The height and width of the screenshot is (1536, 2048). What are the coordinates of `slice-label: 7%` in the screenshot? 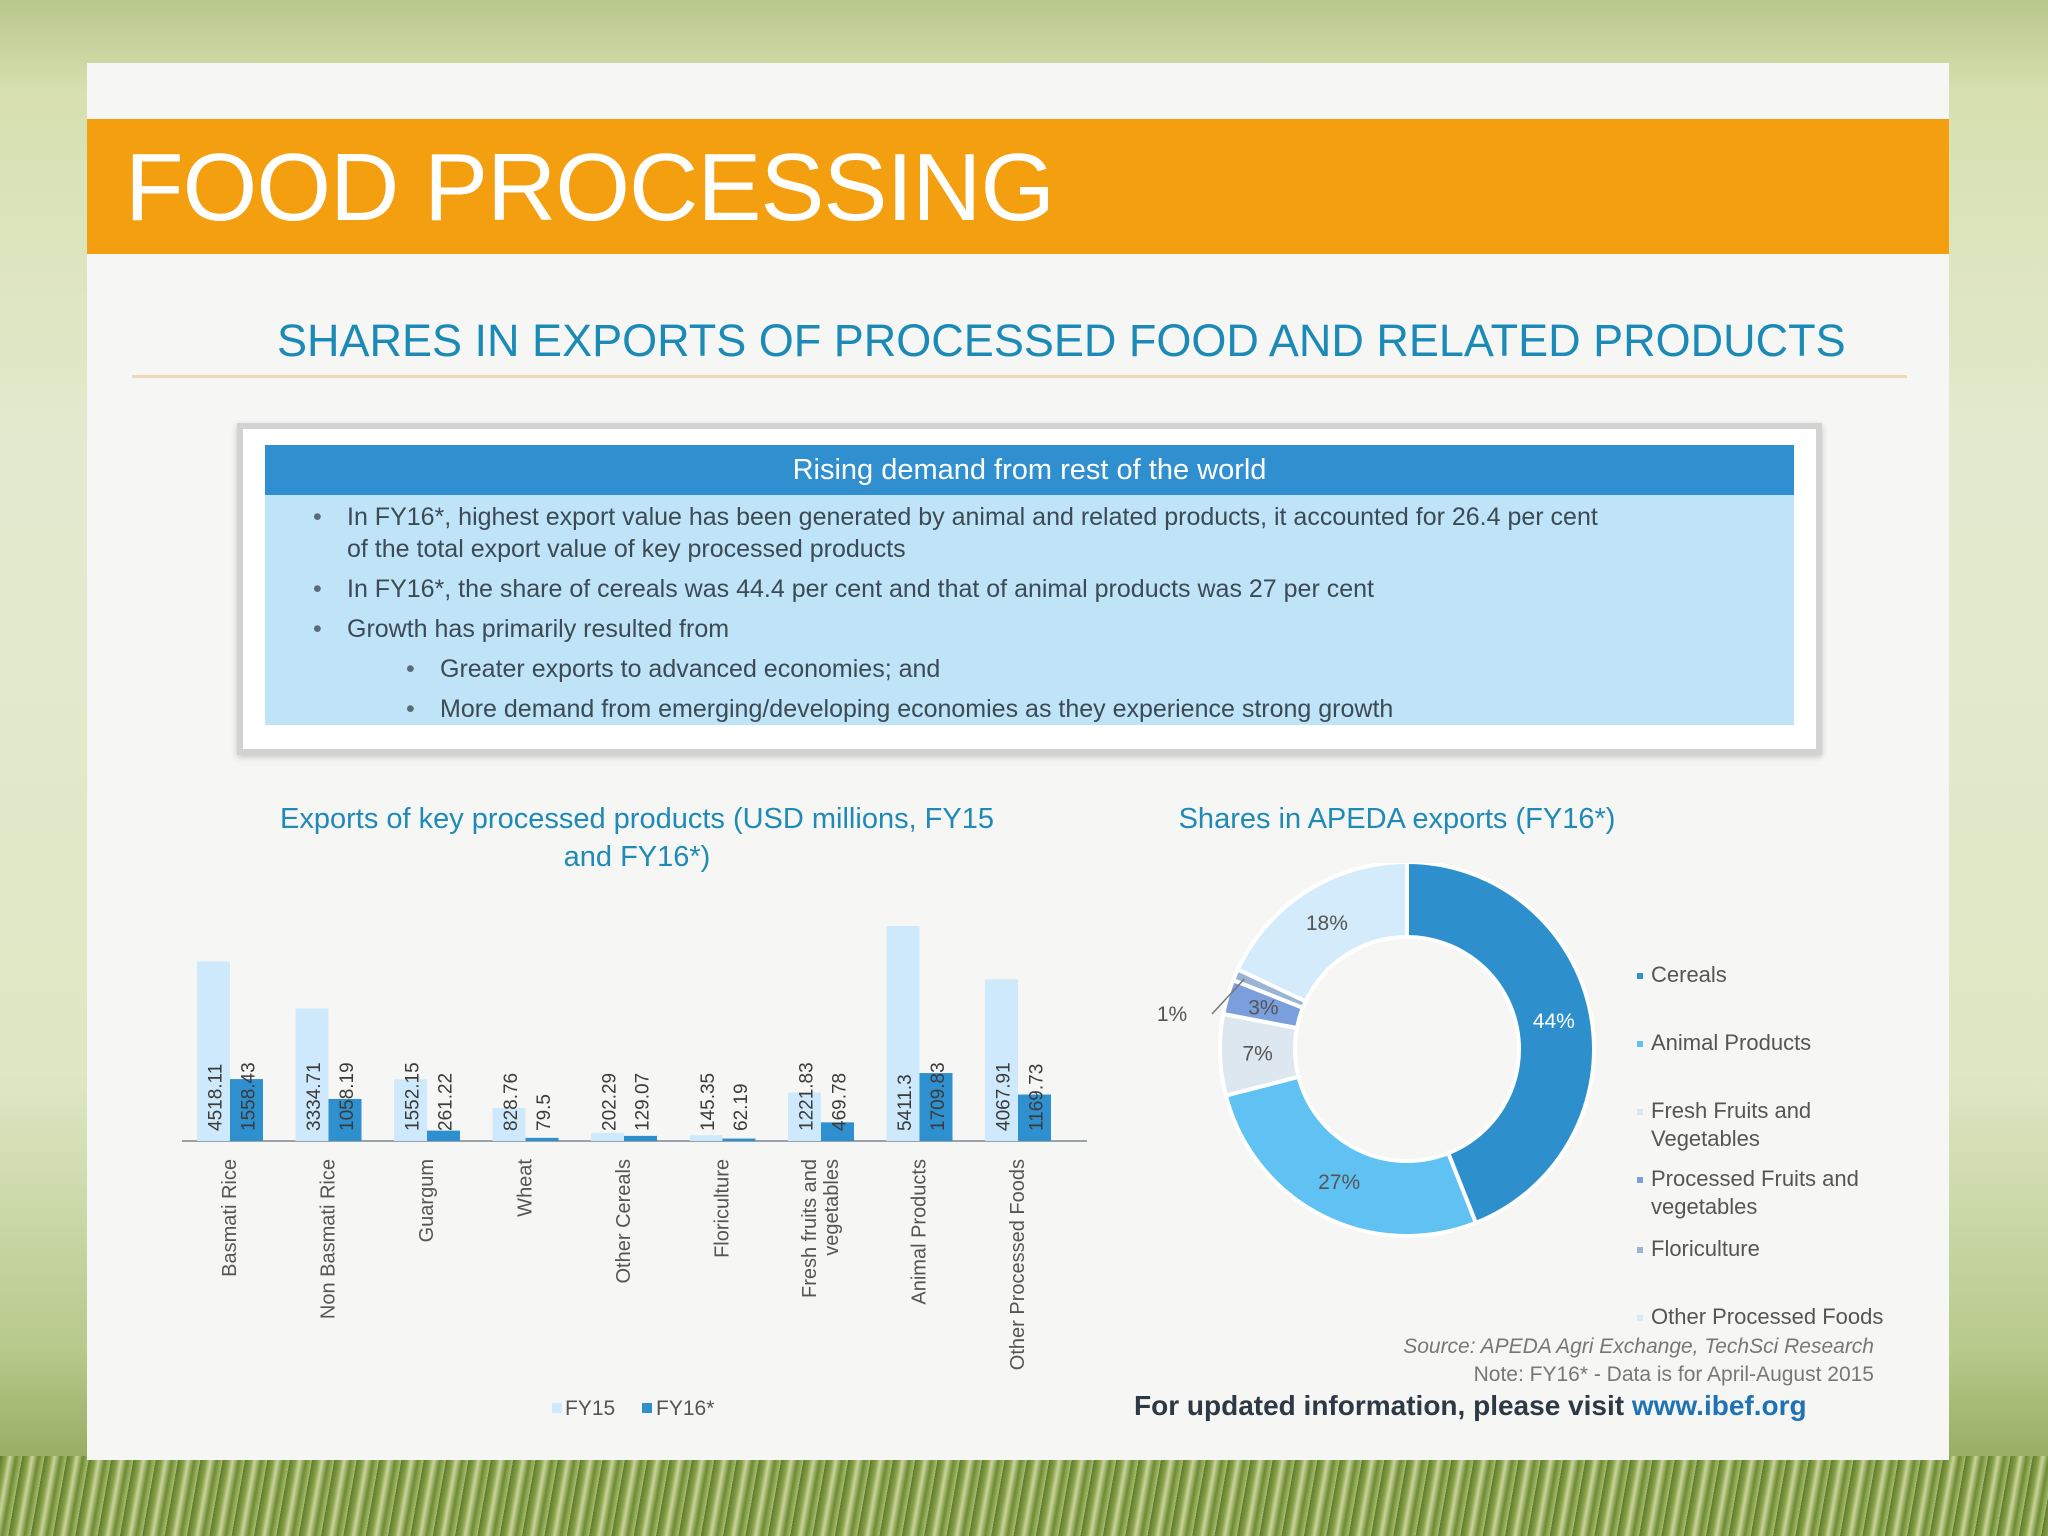 It's located at (1257, 1054).